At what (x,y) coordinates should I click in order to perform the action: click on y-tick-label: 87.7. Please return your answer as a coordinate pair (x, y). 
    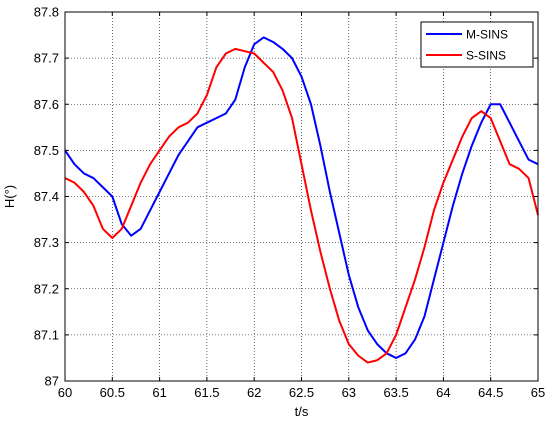
    Looking at the image, I should click on (46, 58).